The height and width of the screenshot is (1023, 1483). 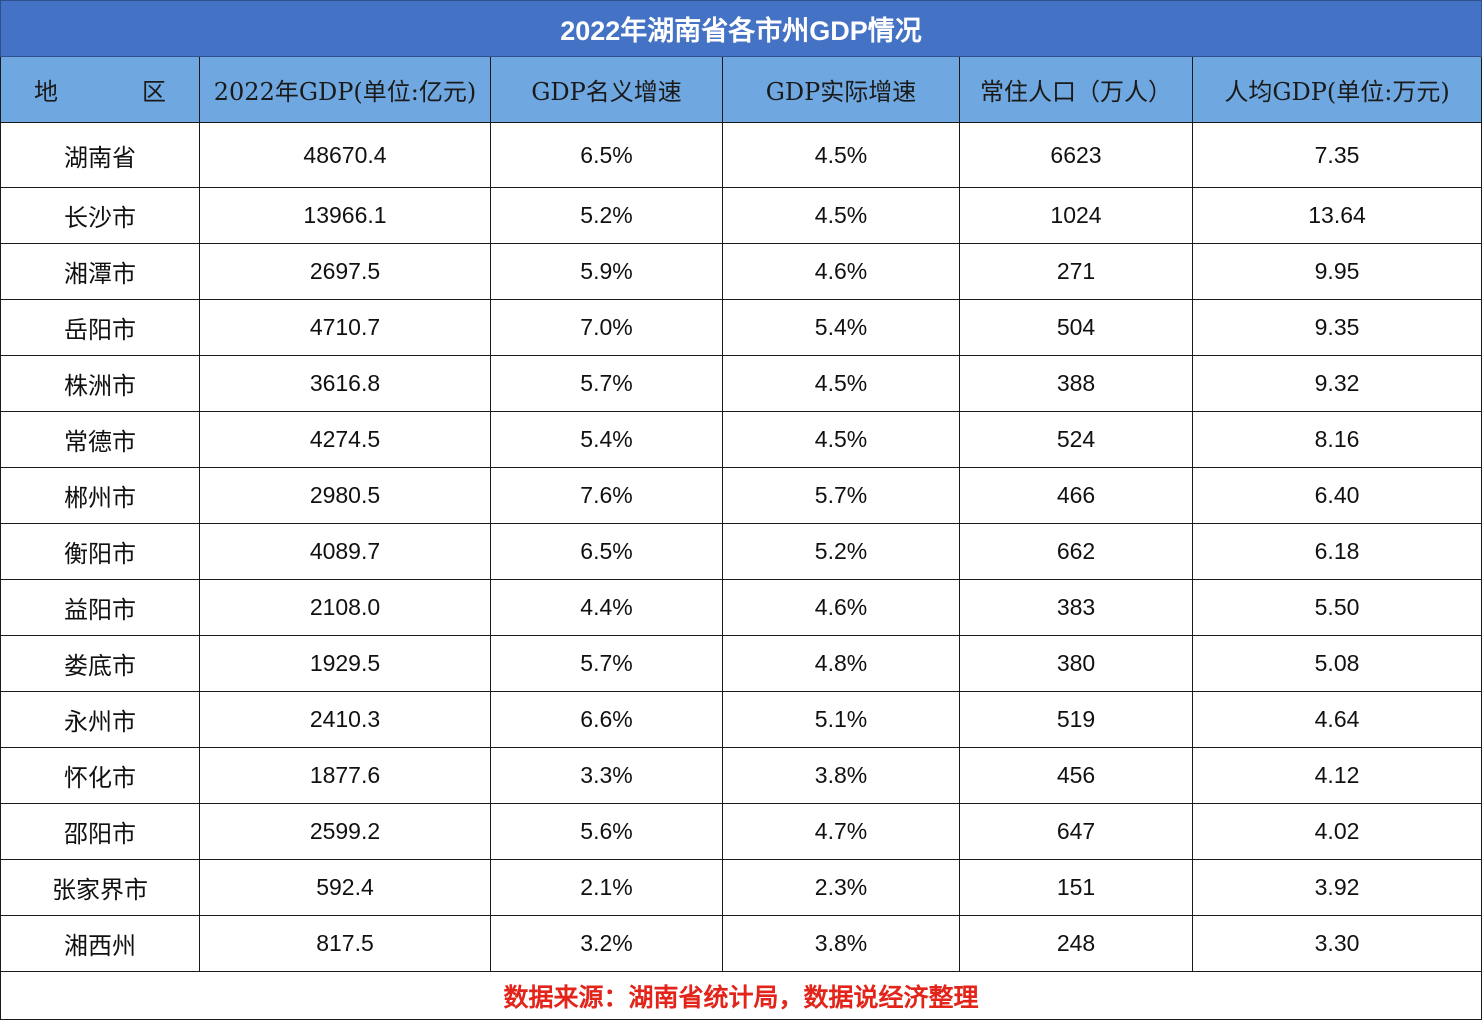 I want to click on table-row: 邵阳市 2599.2 5.6% 4.7% 647 4.02, so click(x=741, y=831).